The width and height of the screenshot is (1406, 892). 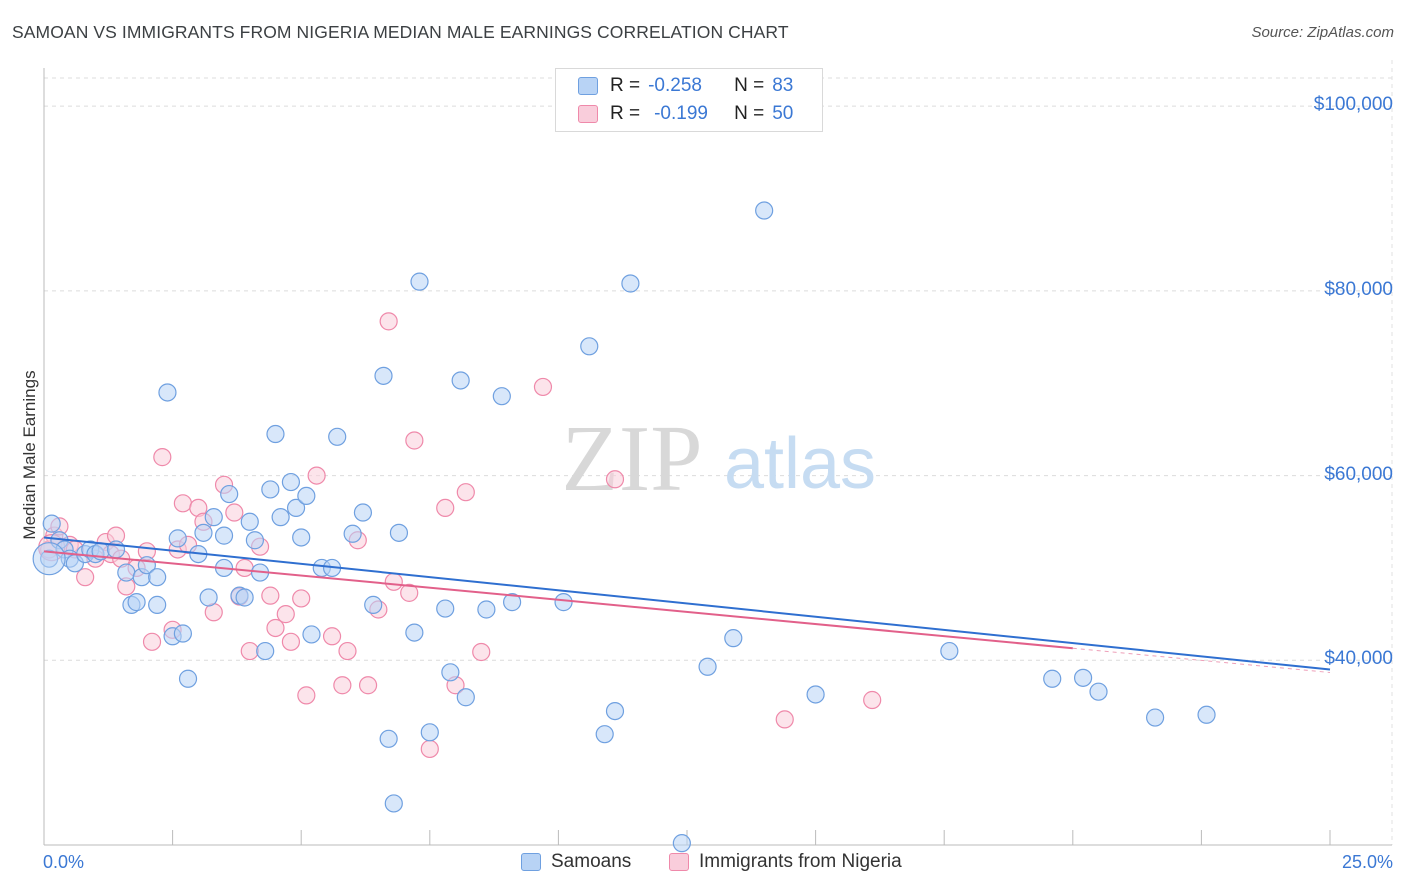 I want to click on y-tick-label: $100,000, so click(x=1353, y=105).